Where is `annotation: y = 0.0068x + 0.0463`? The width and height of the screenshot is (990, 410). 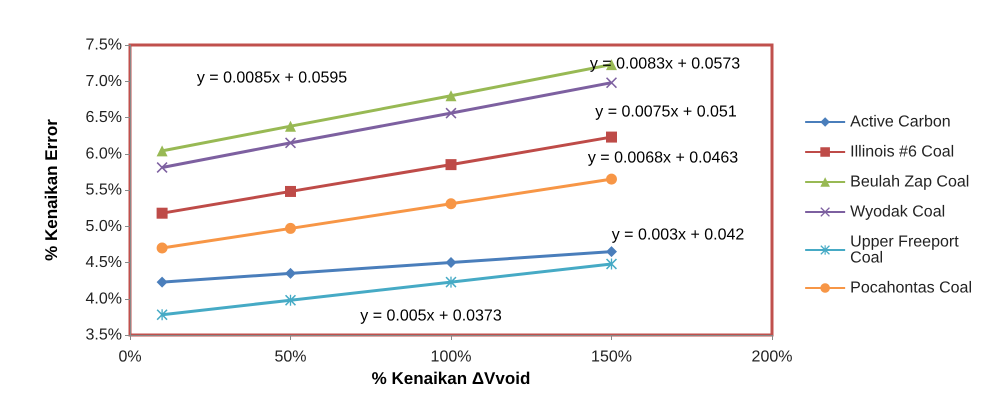
annotation: y = 0.0068x + 0.0463 is located at coordinates (663, 158).